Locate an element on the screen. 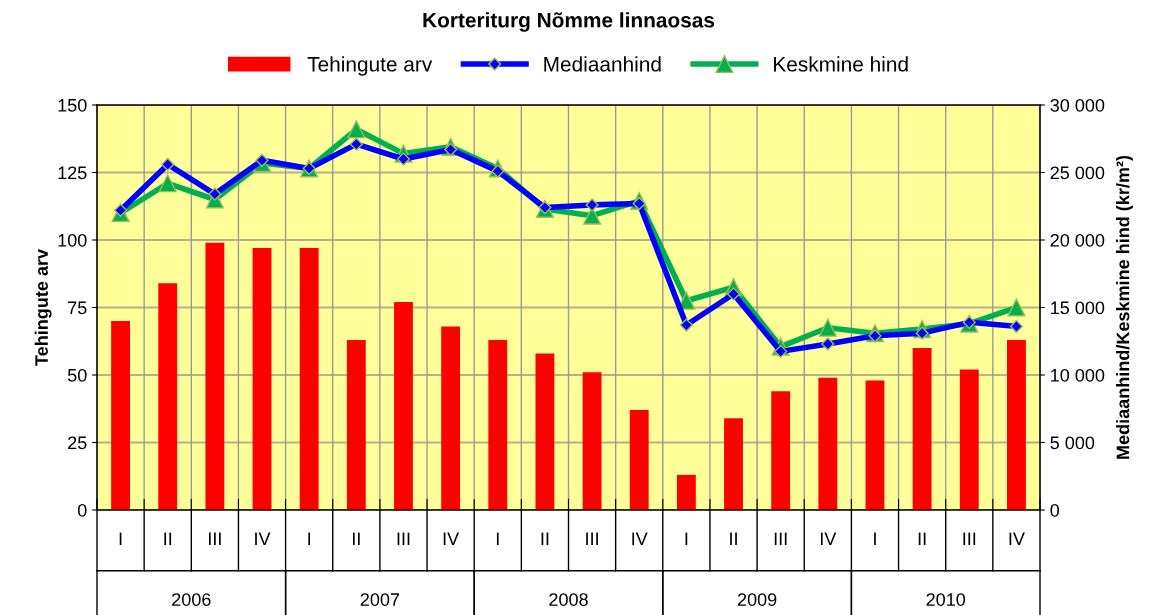 Image resolution: width=1162 pixels, height=615 pixels. y-tick-label: 25 is located at coordinates (77, 443).